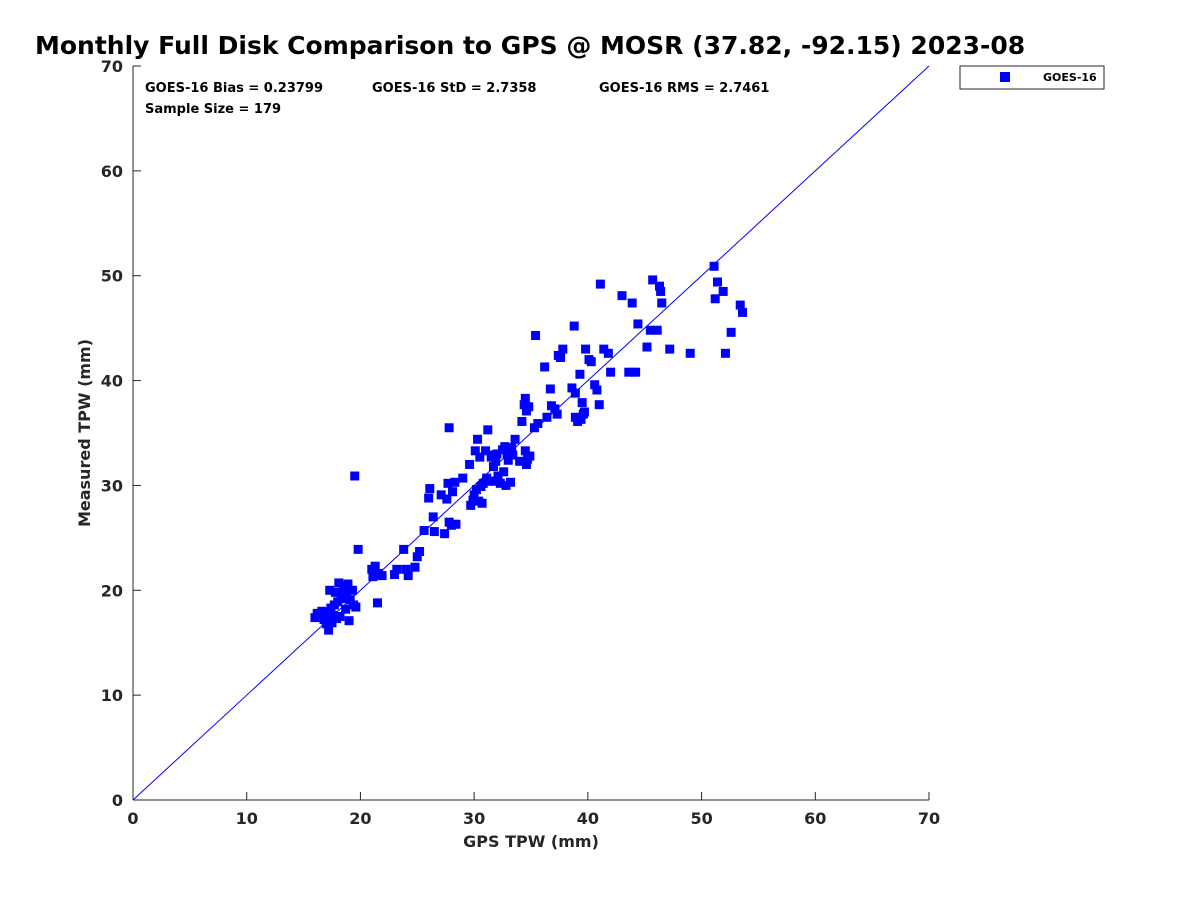 This screenshot has width=1200, height=900. Describe the element at coordinates (247, 818) in the screenshot. I see `x-tick-label: 10` at that location.